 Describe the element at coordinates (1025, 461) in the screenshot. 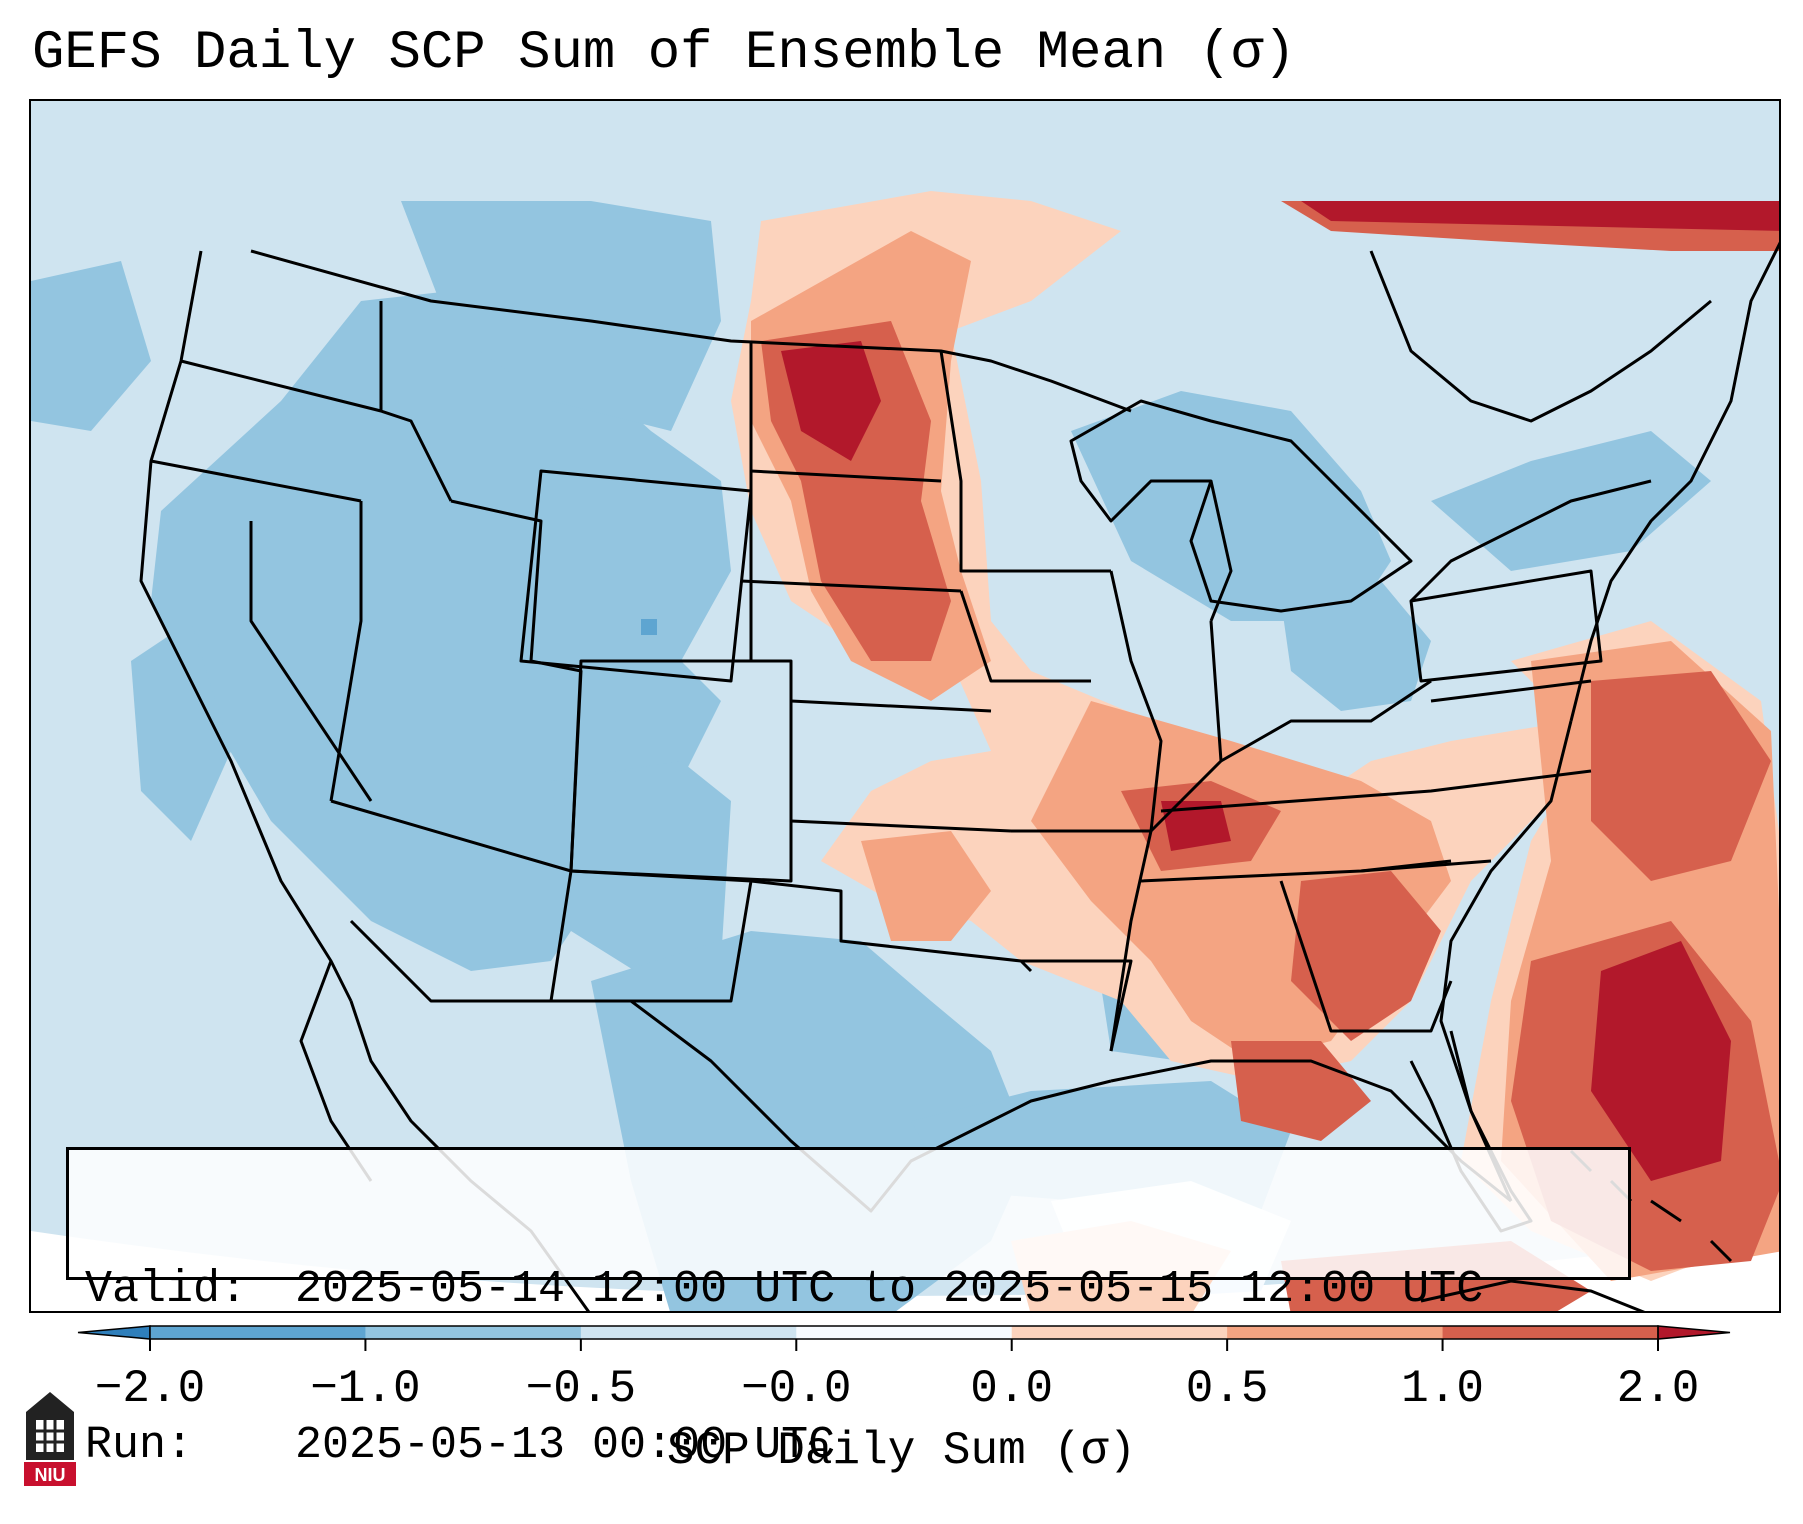

I see `minnesota-east` at that location.